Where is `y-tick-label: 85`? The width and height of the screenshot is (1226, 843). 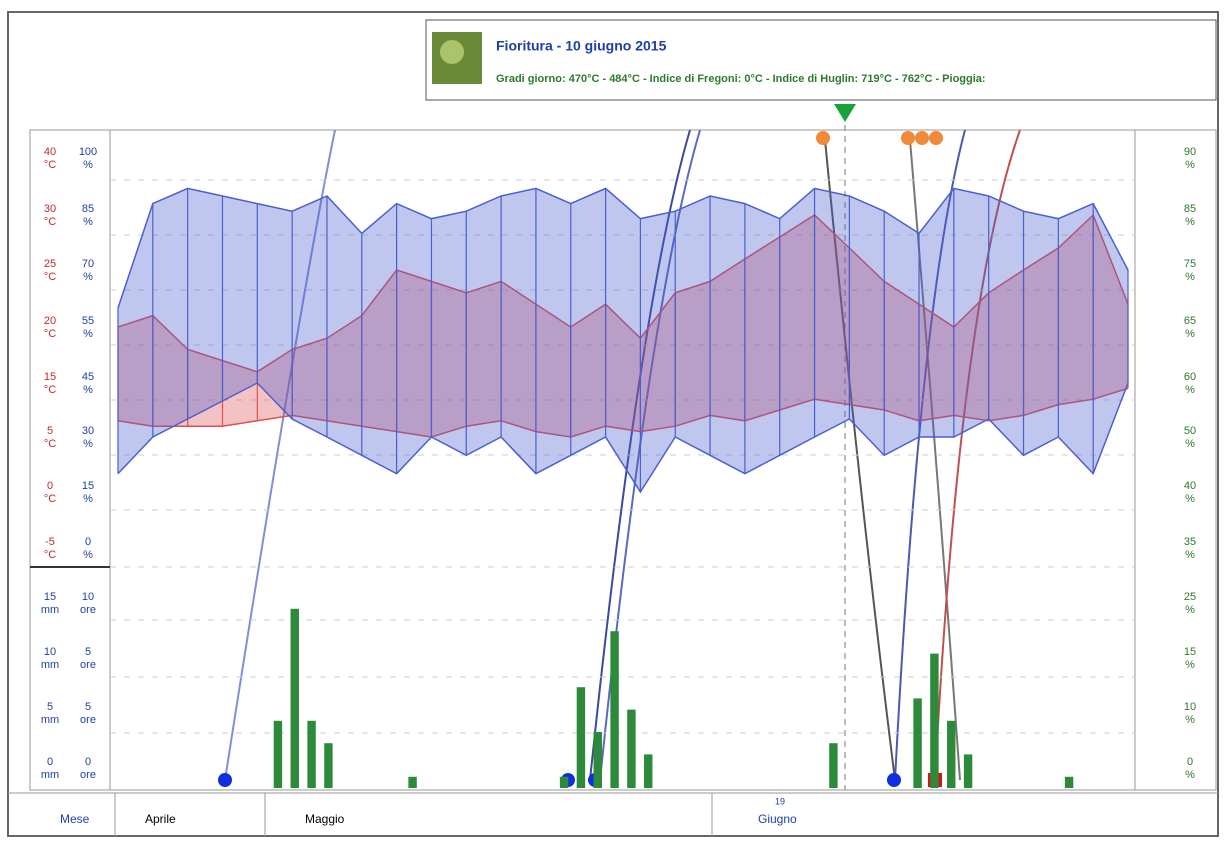
y-tick-label: 85 is located at coordinates (88, 209).